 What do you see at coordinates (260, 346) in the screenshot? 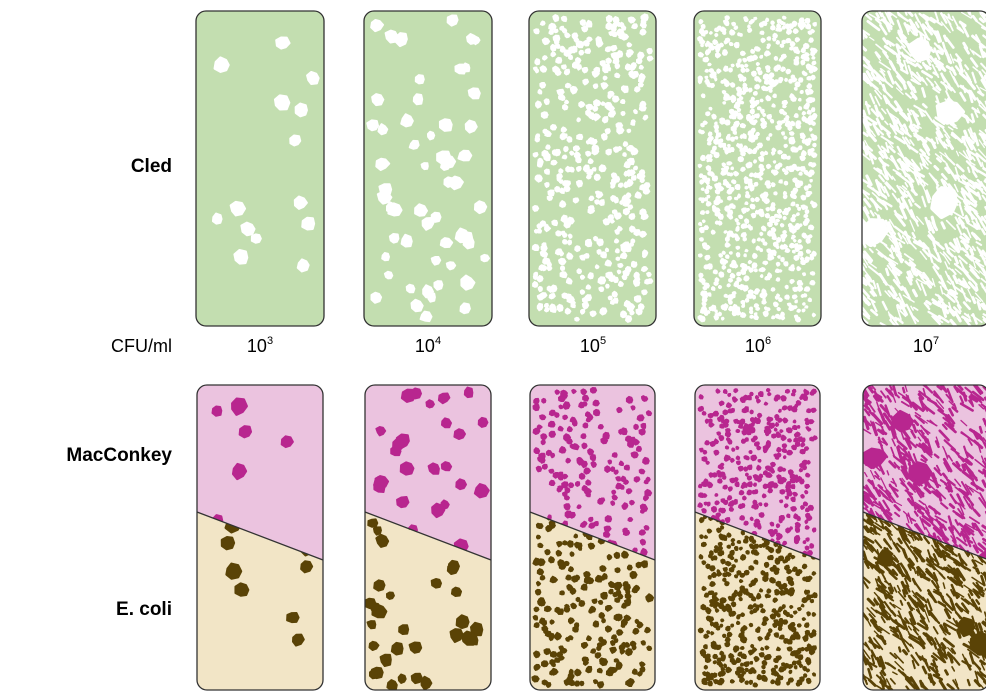
I see `concentration-label-1: 103` at bounding box center [260, 346].